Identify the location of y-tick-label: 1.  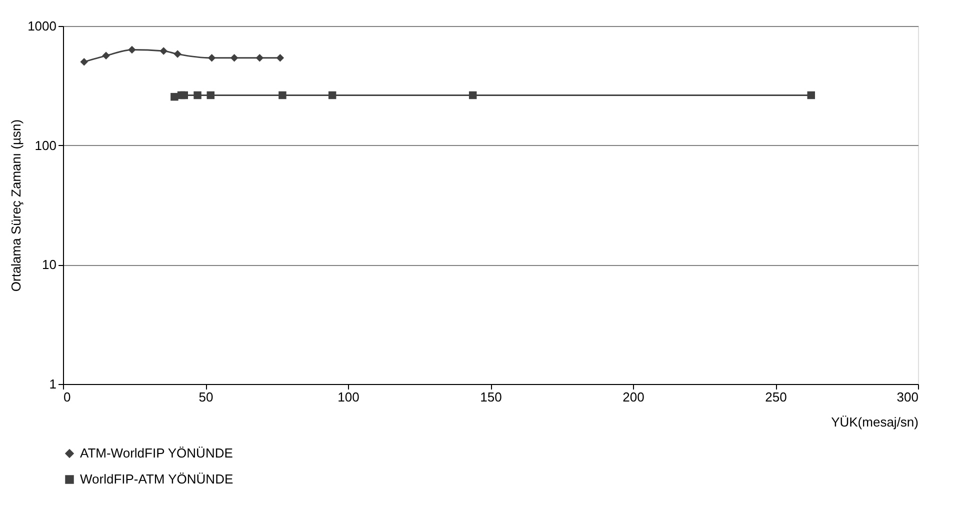
(52, 384).